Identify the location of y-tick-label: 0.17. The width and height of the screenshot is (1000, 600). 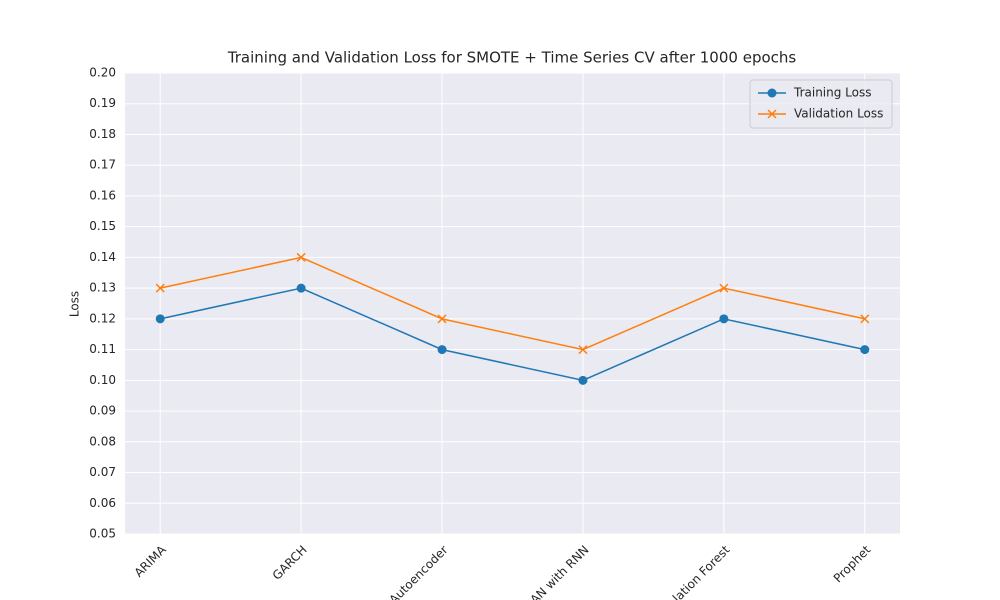
(102, 165).